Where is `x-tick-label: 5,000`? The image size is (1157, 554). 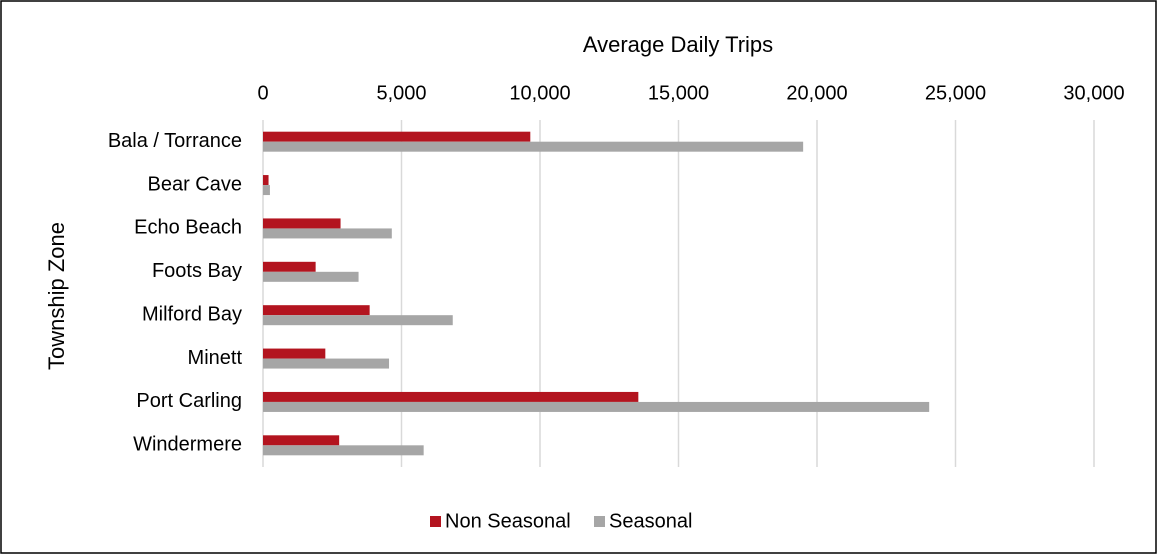 x-tick-label: 5,000 is located at coordinates (401, 93).